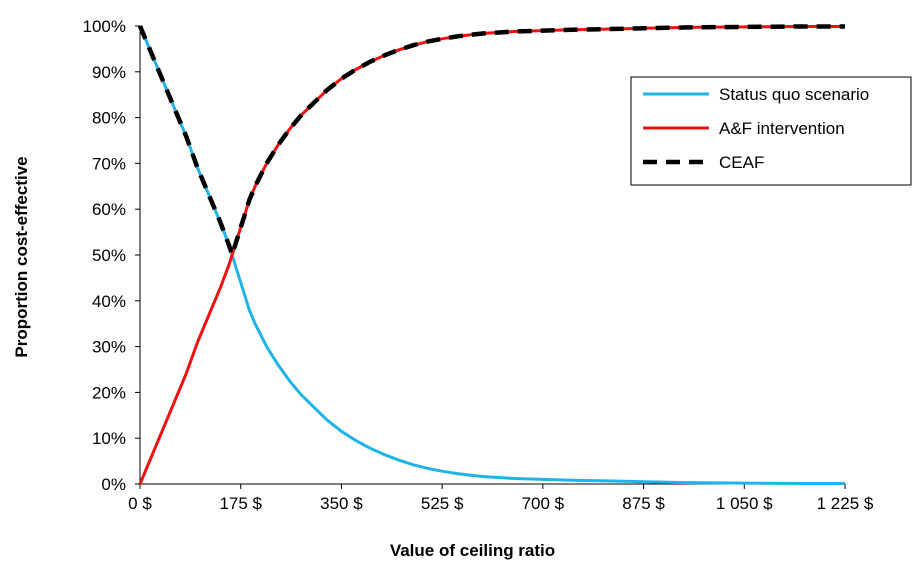  What do you see at coordinates (140, 503) in the screenshot?
I see `x-tick-label: 0 $` at bounding box center [140, 503].